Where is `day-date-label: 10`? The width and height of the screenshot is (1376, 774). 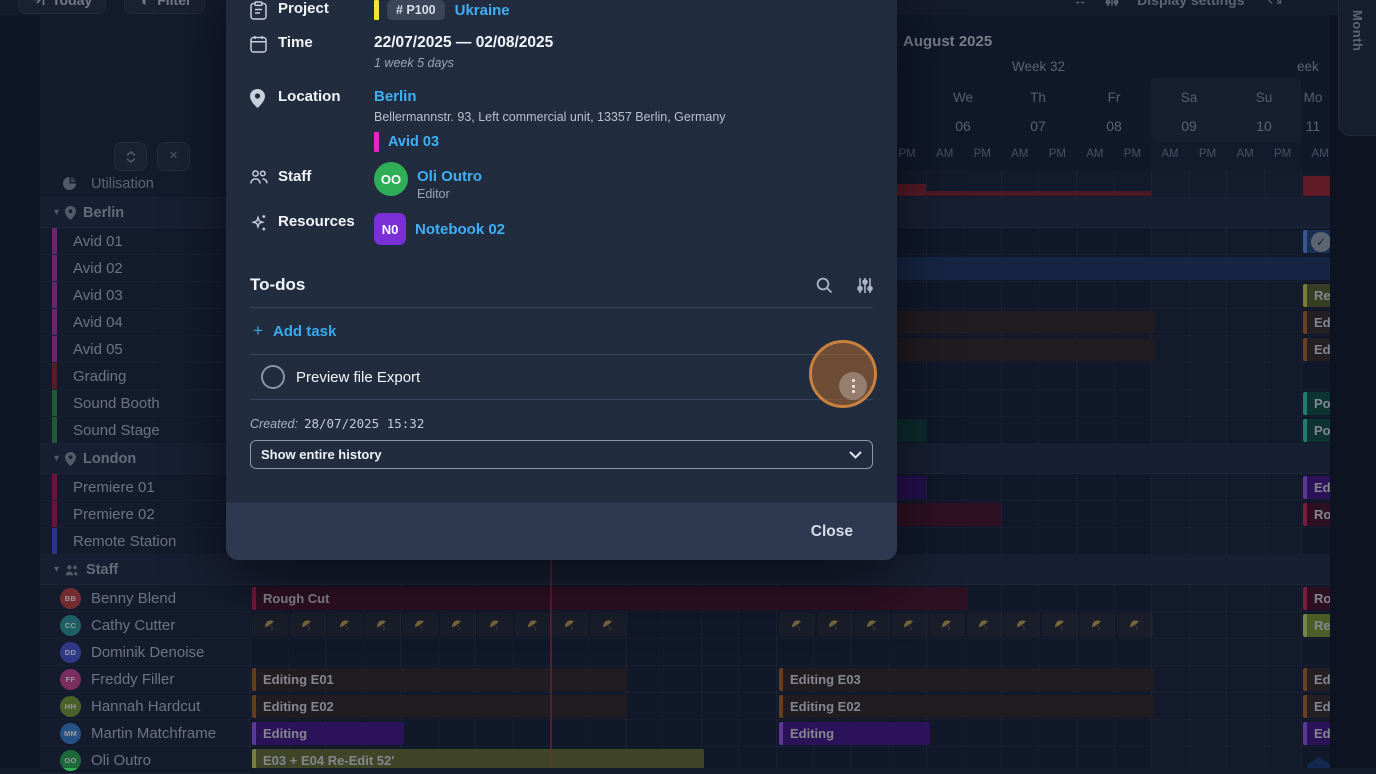 day-date-label: 10 is located at coordinates (1264, 126).